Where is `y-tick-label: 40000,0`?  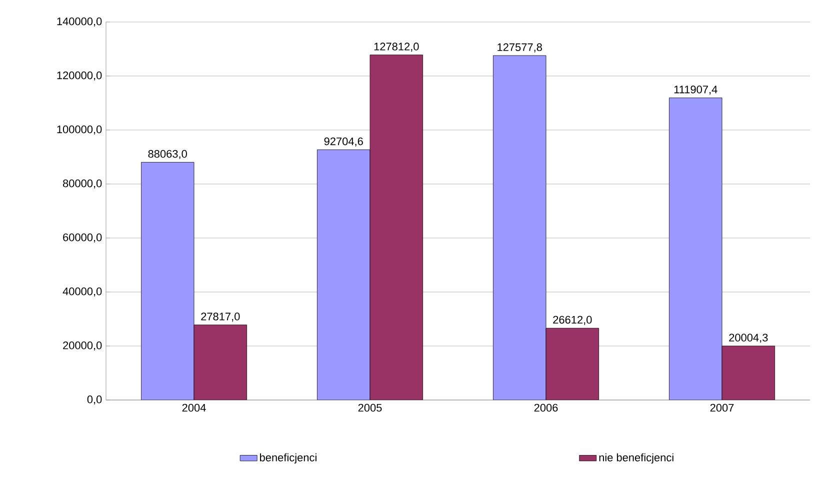 y-tick-label: 40000,0 is located at coordinates (82, 292).